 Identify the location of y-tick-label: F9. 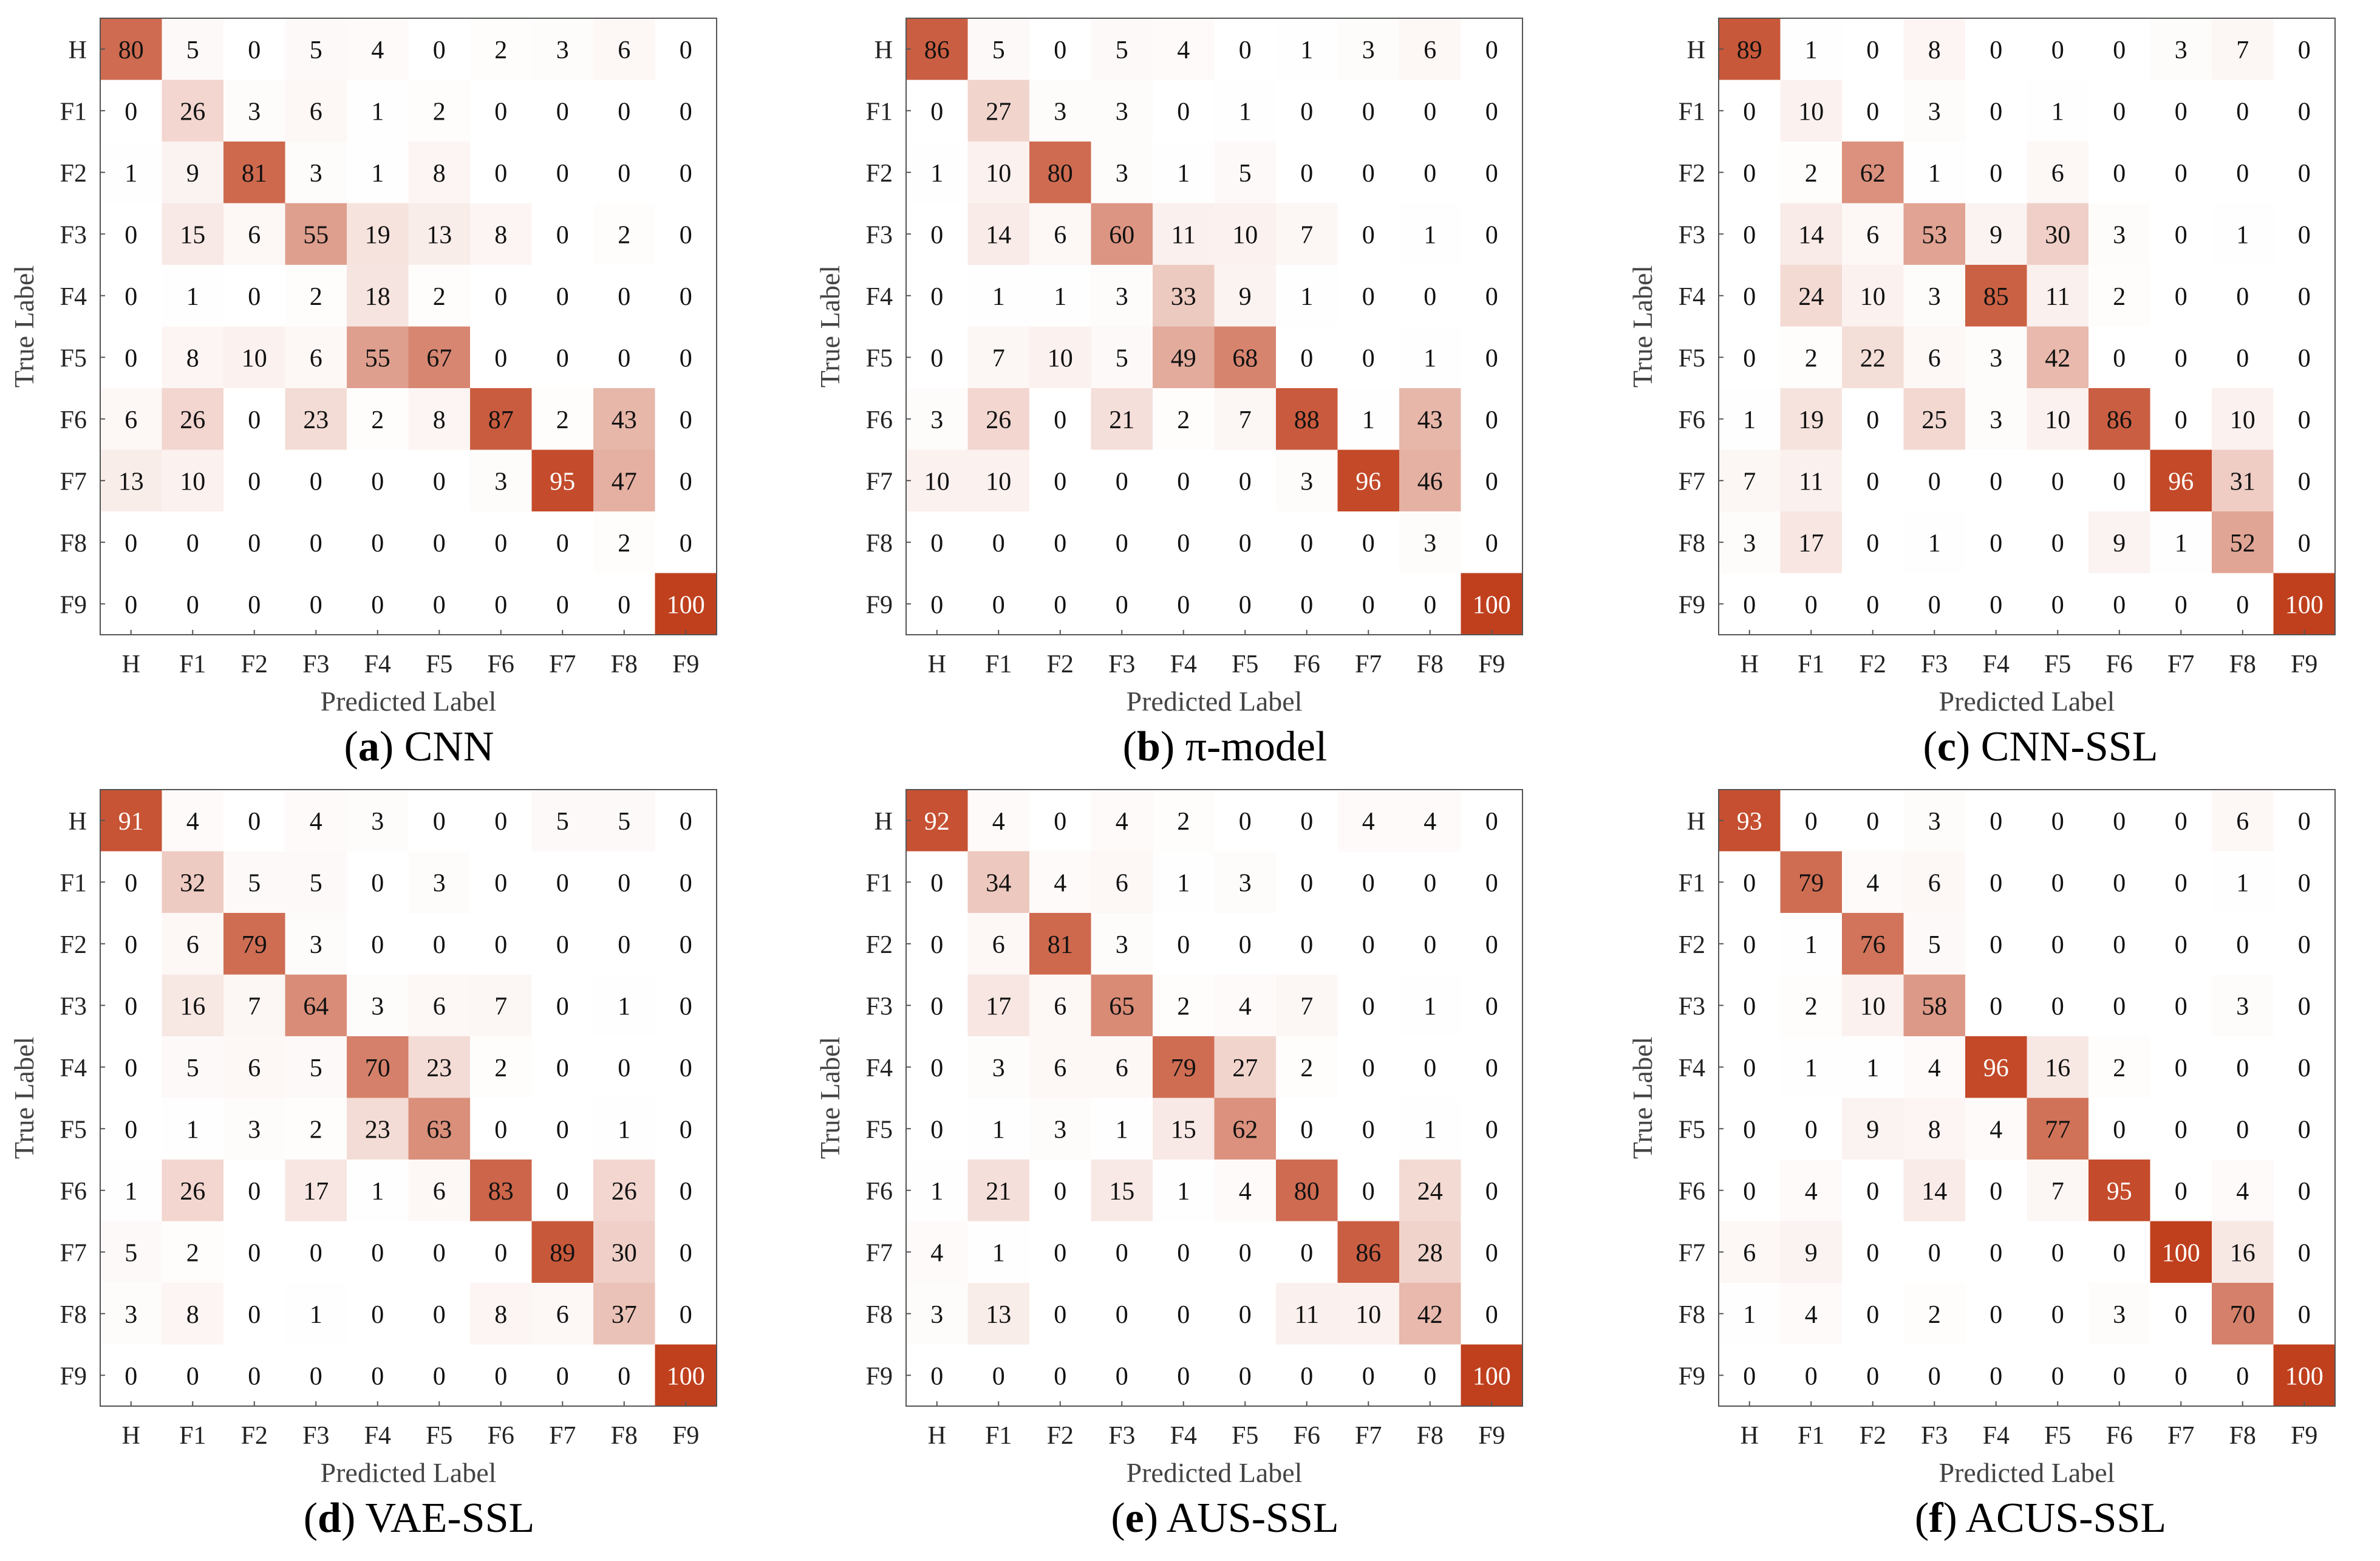
(73, 605).